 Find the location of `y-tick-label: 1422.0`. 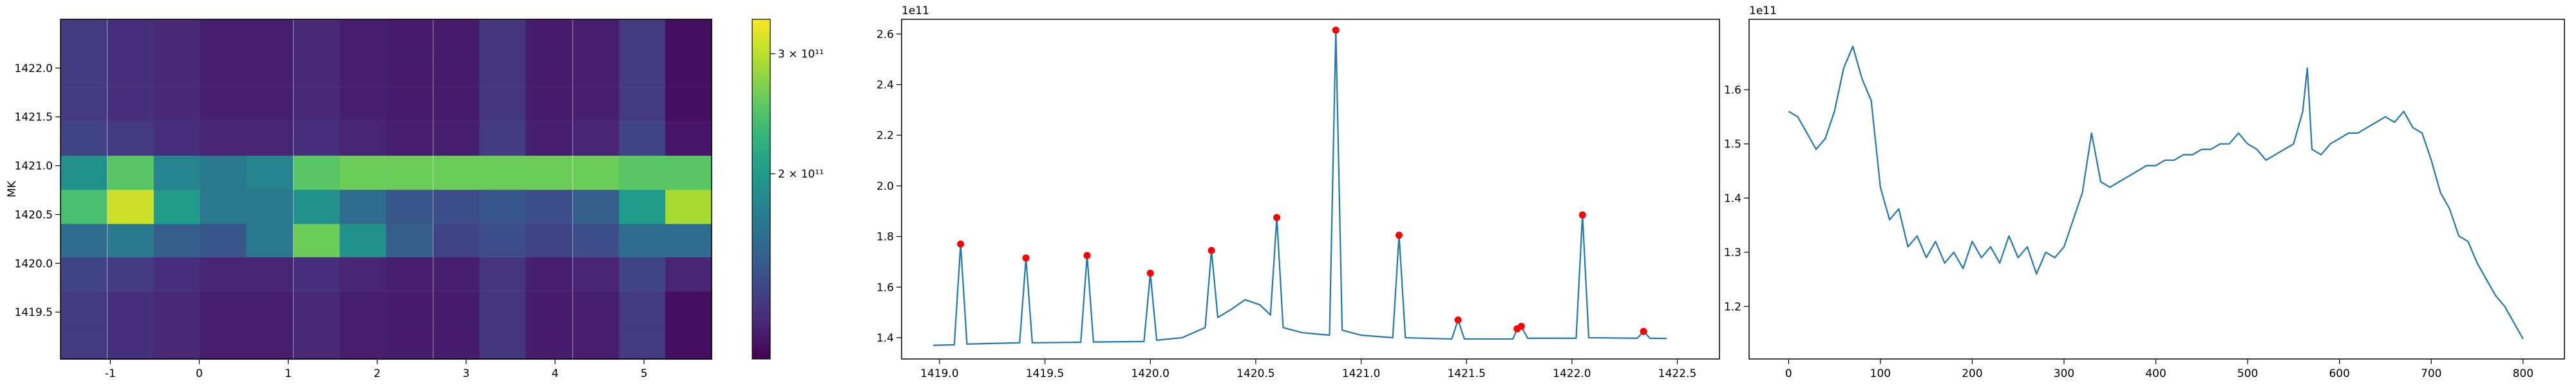

y-tick-label: 1422.0 is located at coordinates (34, 68).